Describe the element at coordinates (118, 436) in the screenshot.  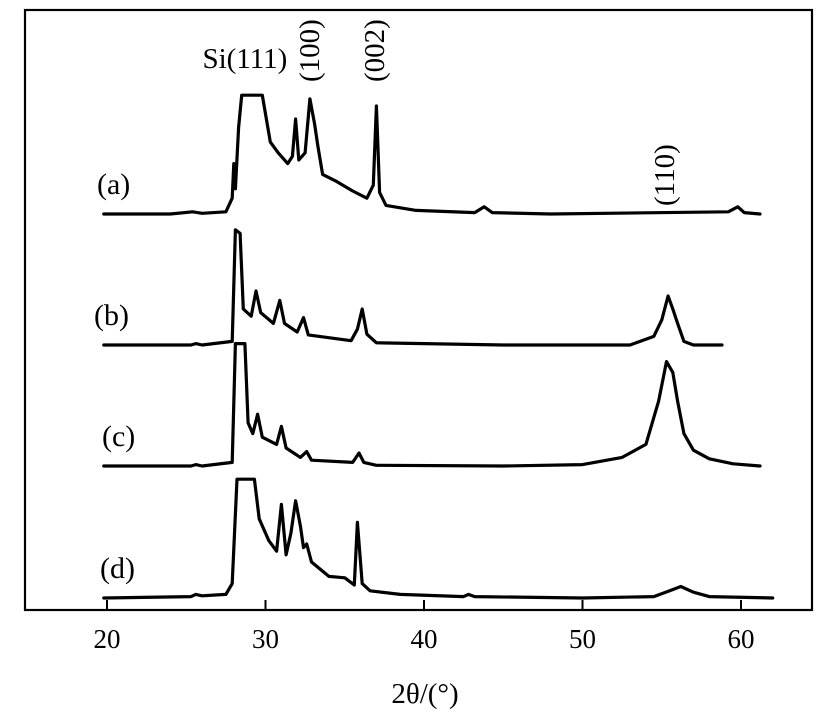
I see `series-label-3: (c)` at that location.